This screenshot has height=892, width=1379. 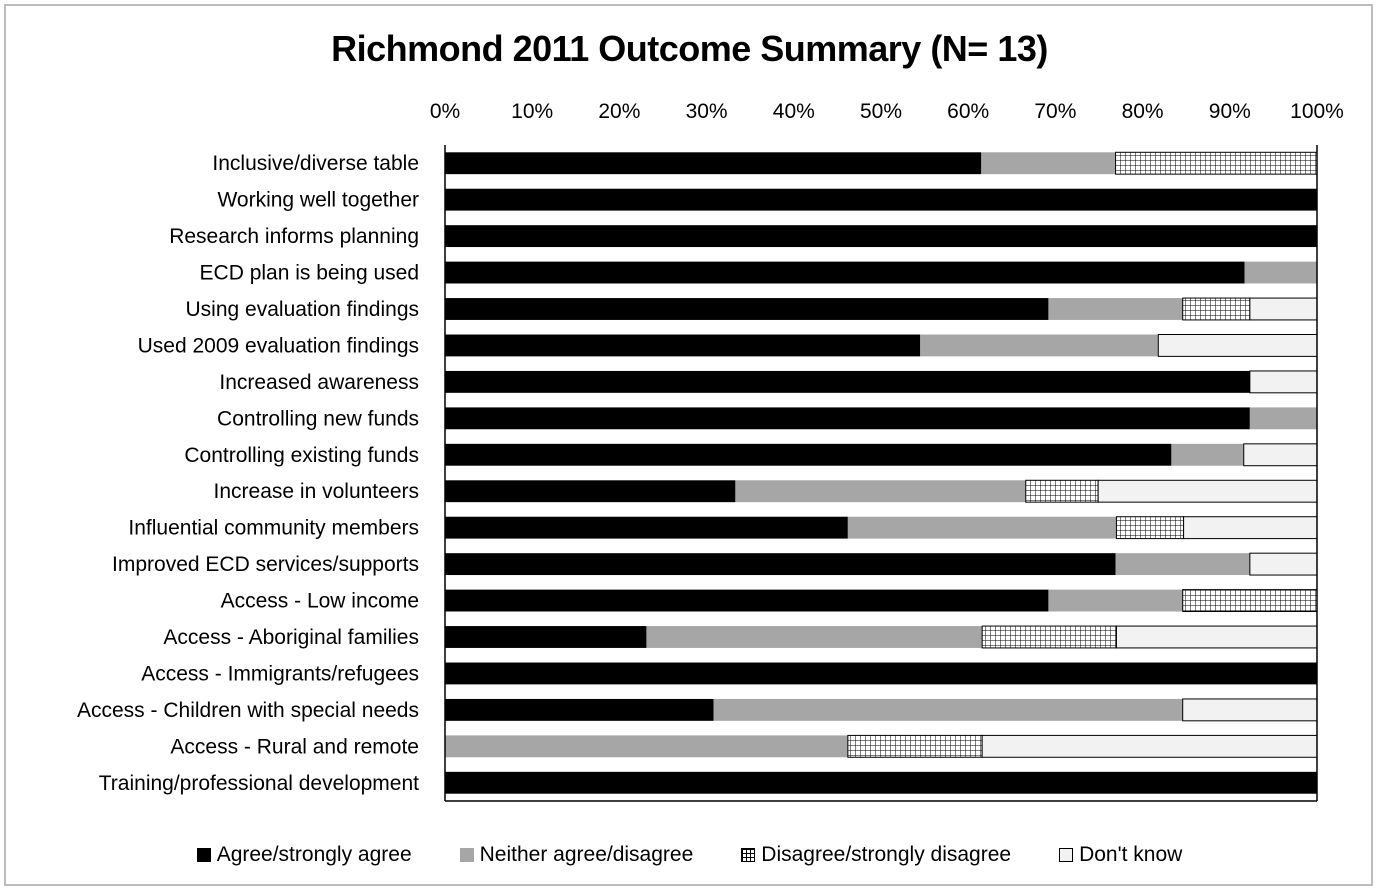 I want to click on category-label: Training/professional development, so click(x=259, y=783).